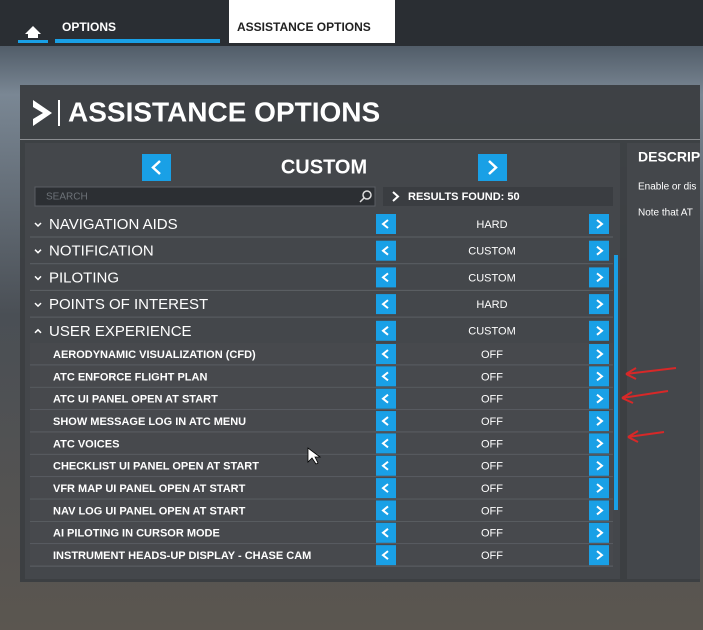  What do you see at coordinates (665, 213) in the screenshot?
I see `description-text: Note that AT` at bounding box center [665, 213].